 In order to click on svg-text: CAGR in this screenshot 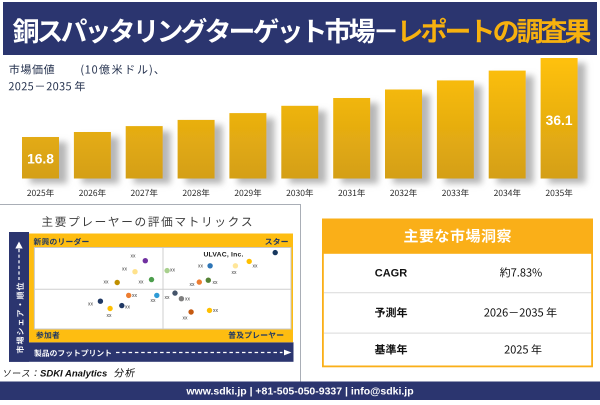, I will do `click(391, 274)`.